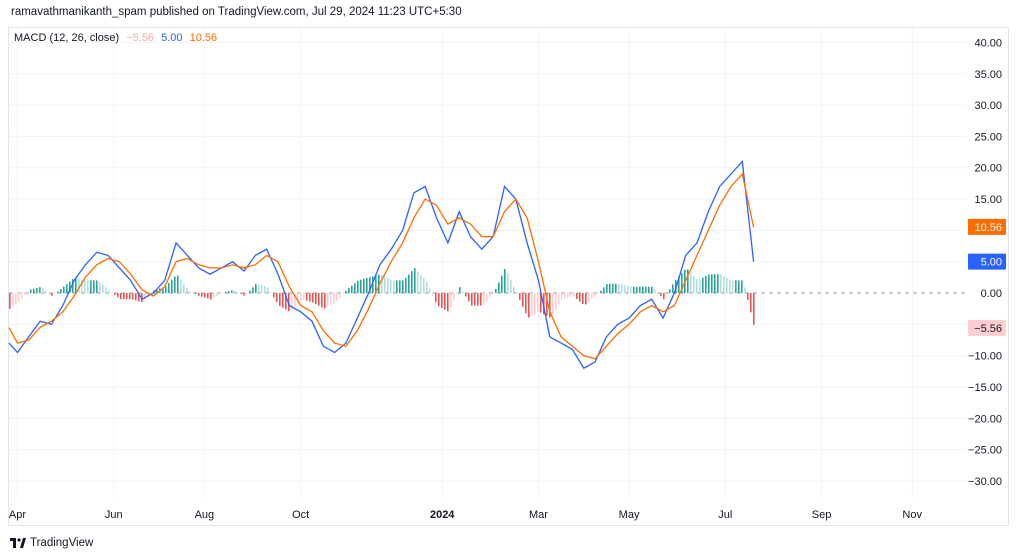 Image resolution: width=1024 pixels, height=557 pixels. What do you see at coordinates (822, 515) in the screenshot?
I see `x-tick-label: Sep` at bounding box center [822, 515].